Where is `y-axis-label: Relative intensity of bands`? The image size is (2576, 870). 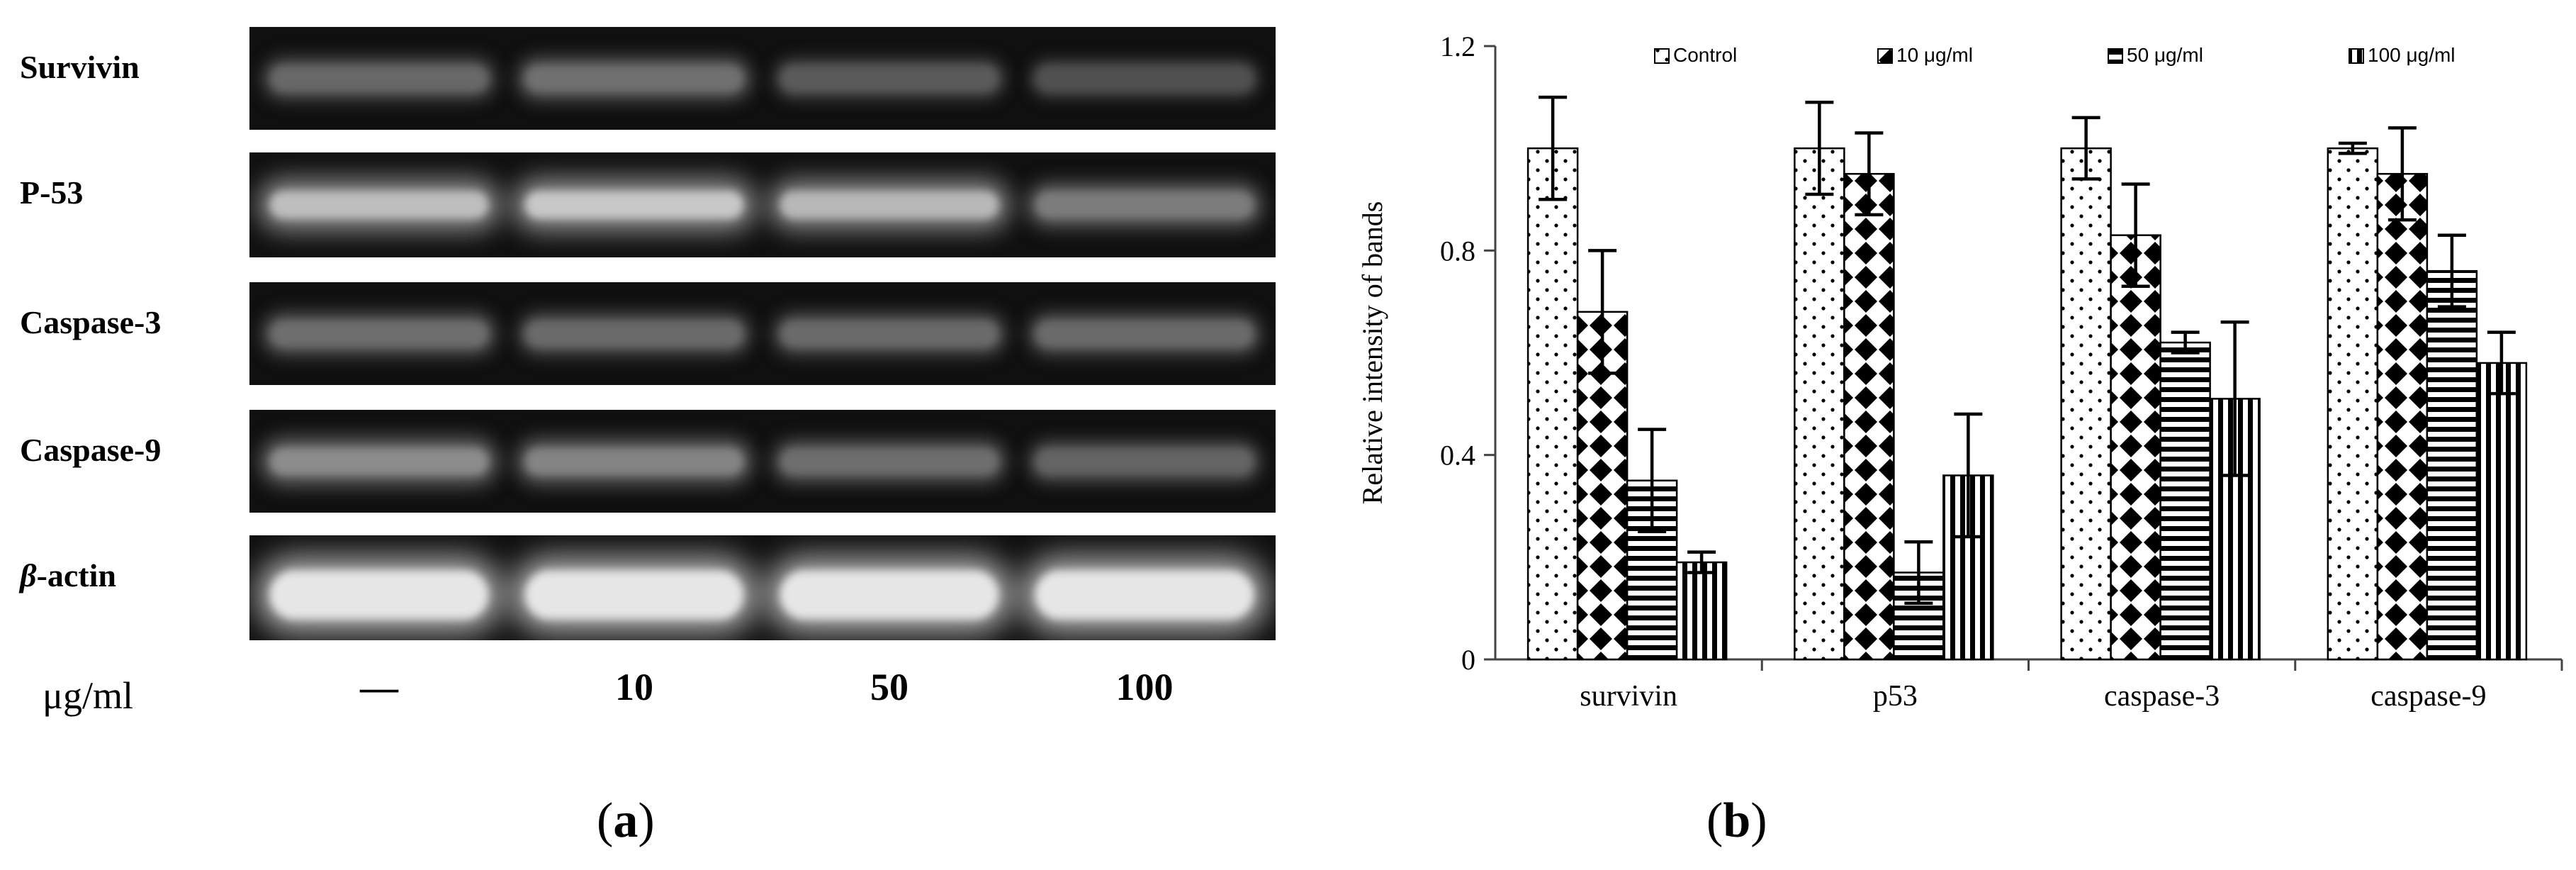 y-axis-label: Relative intensity of bands is located at coordinates (1372, 353).